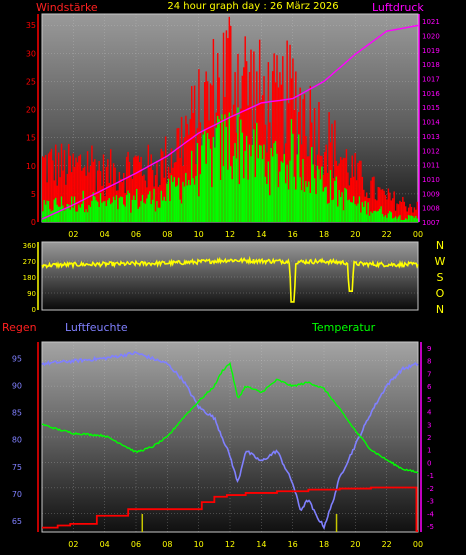 This screenshot has width=466, height=555. I want to click on wind-left-ticks: 0 5 10 15 20 25 30 35, so click(32, 120).